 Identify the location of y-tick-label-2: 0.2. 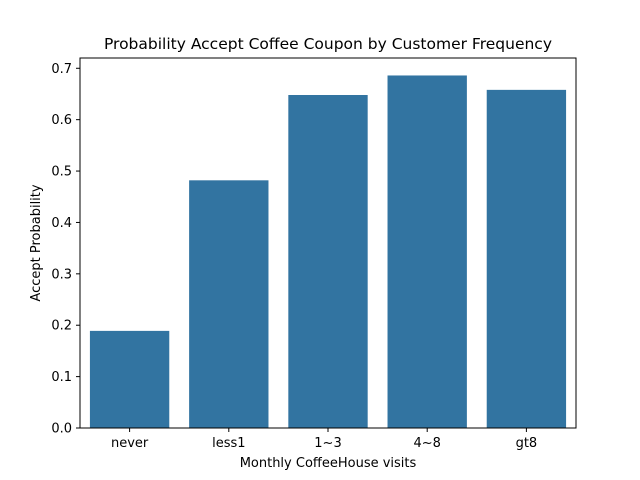
(61, 326).